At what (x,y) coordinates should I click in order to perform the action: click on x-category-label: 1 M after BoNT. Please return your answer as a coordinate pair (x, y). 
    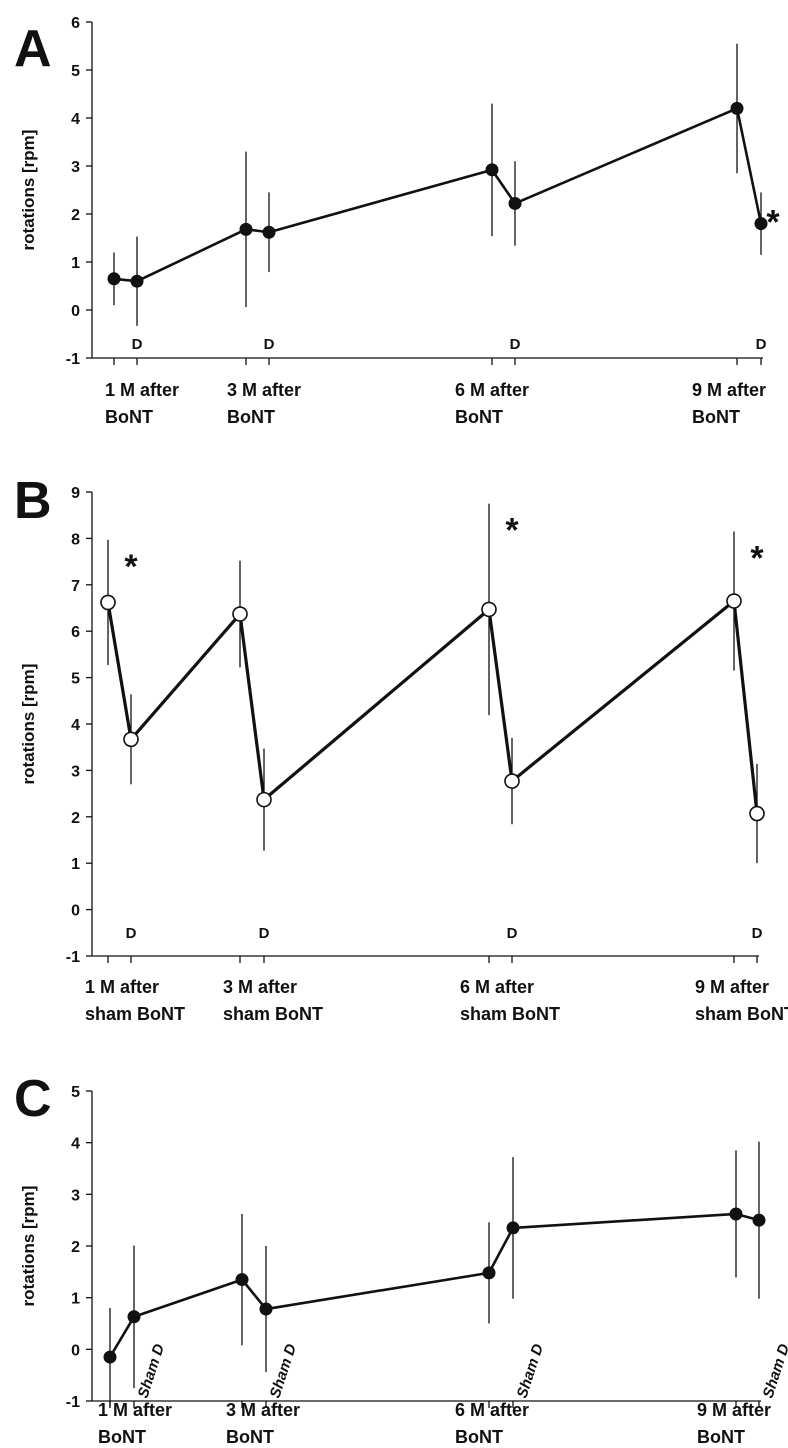
    Looking at the image, I should click on (142, 403).